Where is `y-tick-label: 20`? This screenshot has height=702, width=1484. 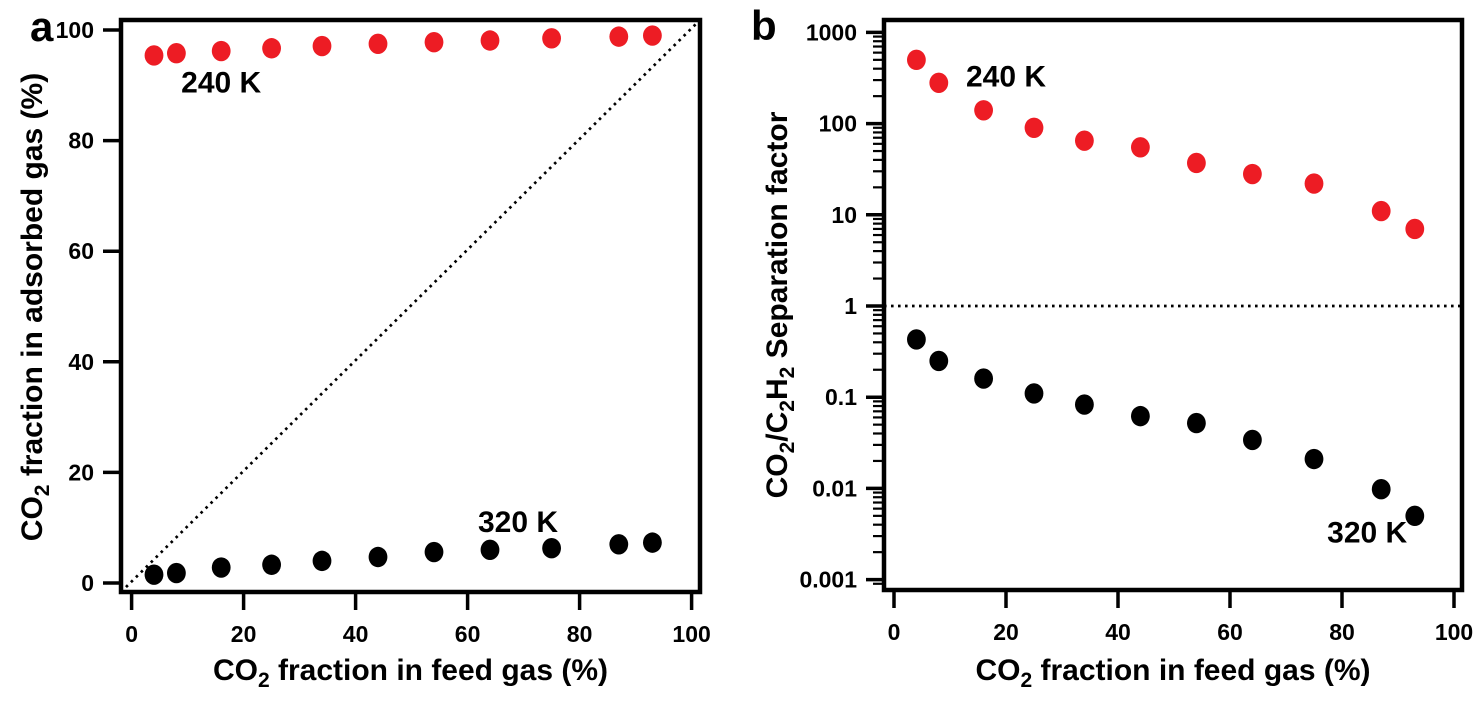 y-tick-label: 20 is located at coordinates (81, 472).